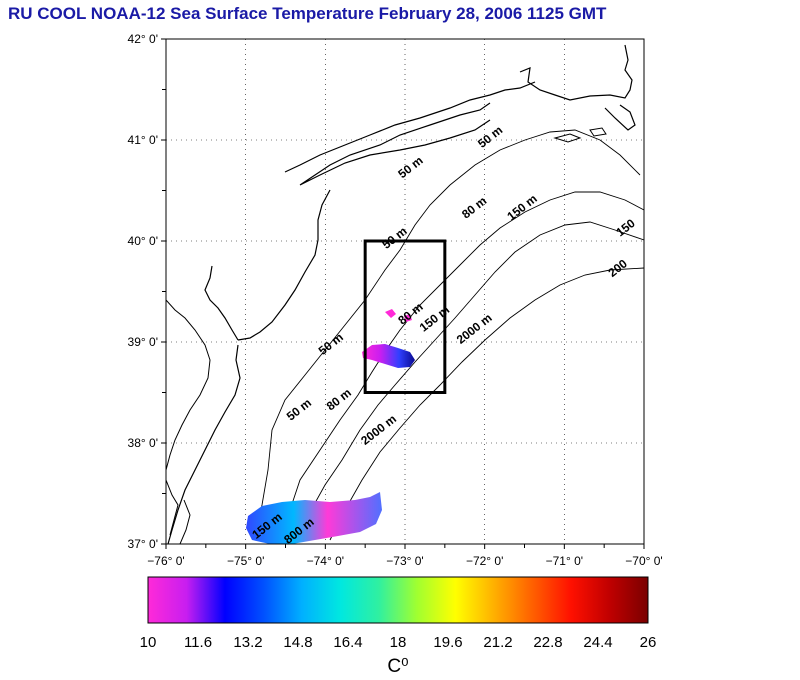 The width and height of the screenshot is (800, 680). Describe the element at coordinates (143, 342) in the screenshot. I see `latitude-label: 39° 0'` at that location.